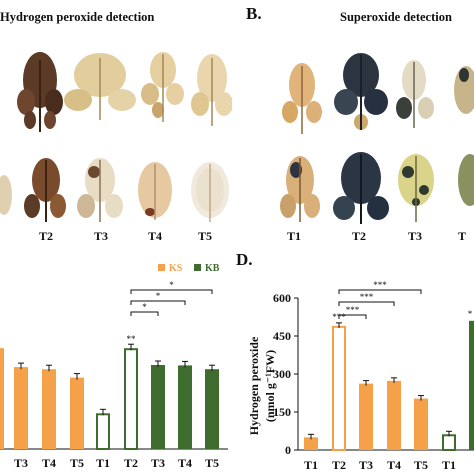  I want to click on panel-b-label-t2: T2, so click(358, 236).